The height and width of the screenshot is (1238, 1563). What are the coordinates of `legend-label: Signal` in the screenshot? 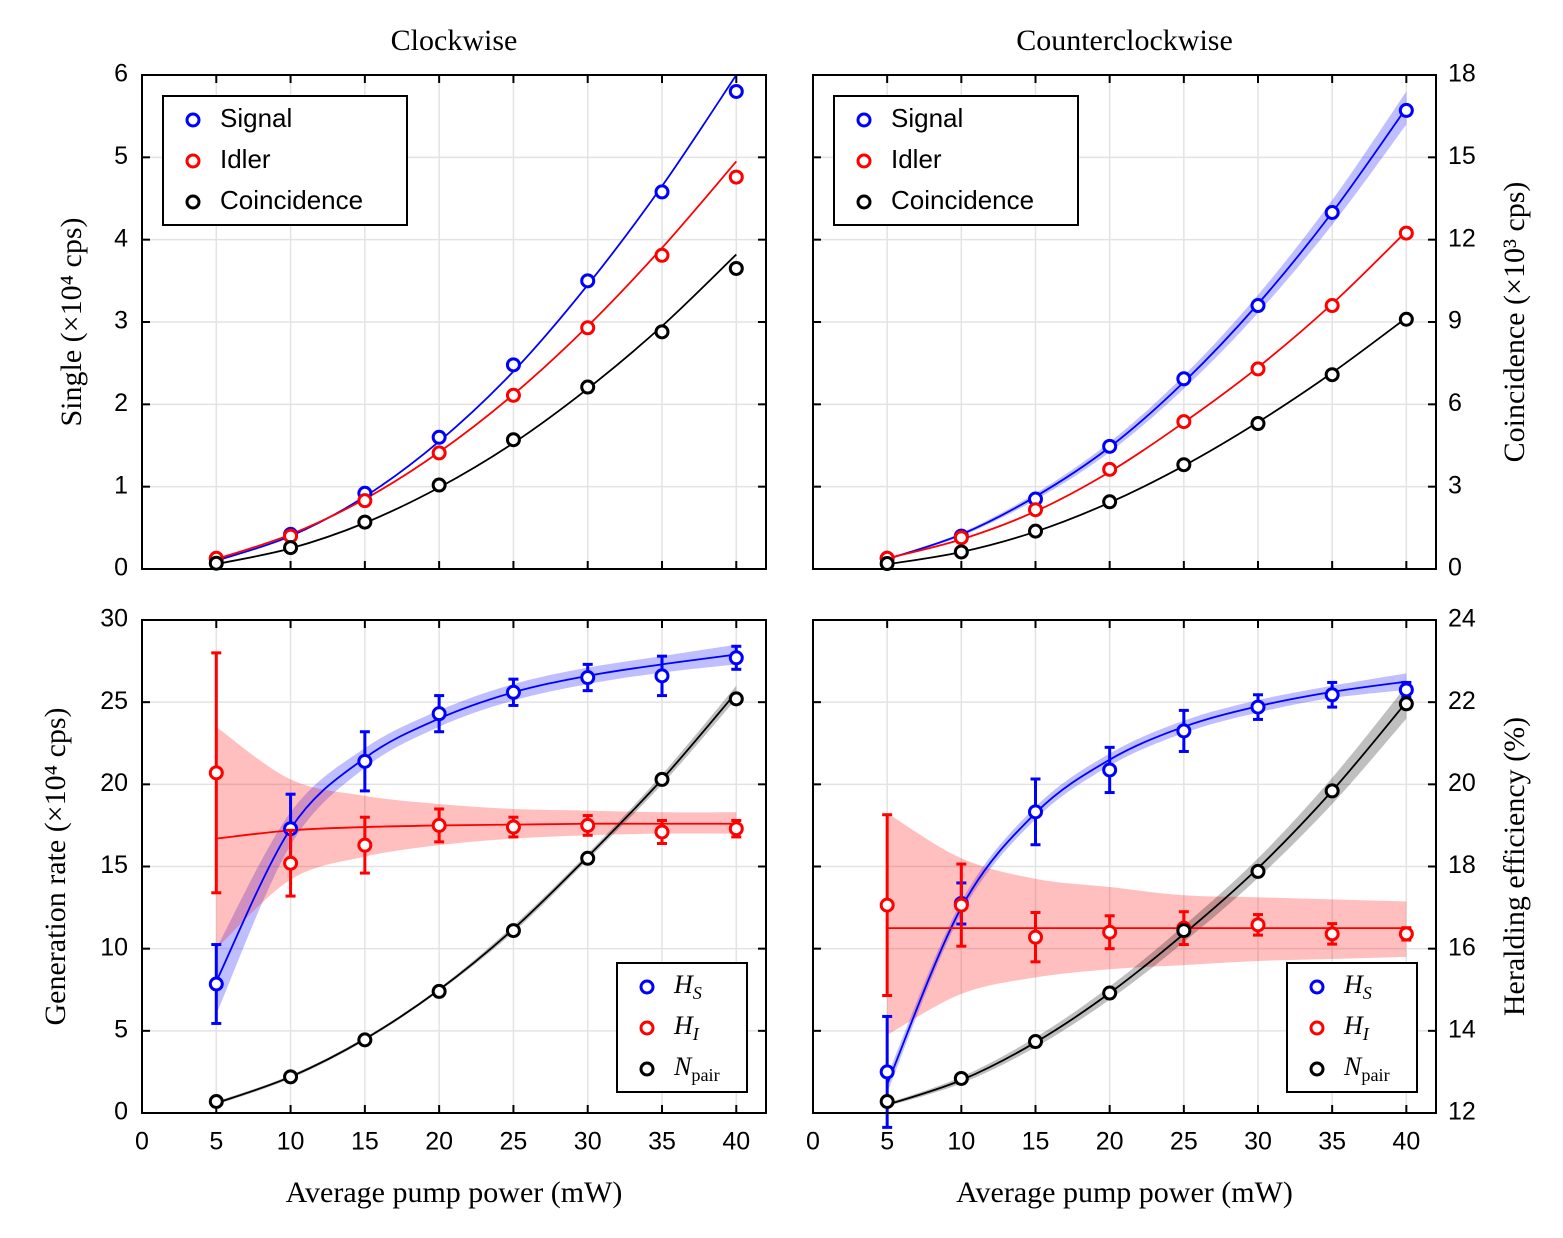 It's located at (927, 118).